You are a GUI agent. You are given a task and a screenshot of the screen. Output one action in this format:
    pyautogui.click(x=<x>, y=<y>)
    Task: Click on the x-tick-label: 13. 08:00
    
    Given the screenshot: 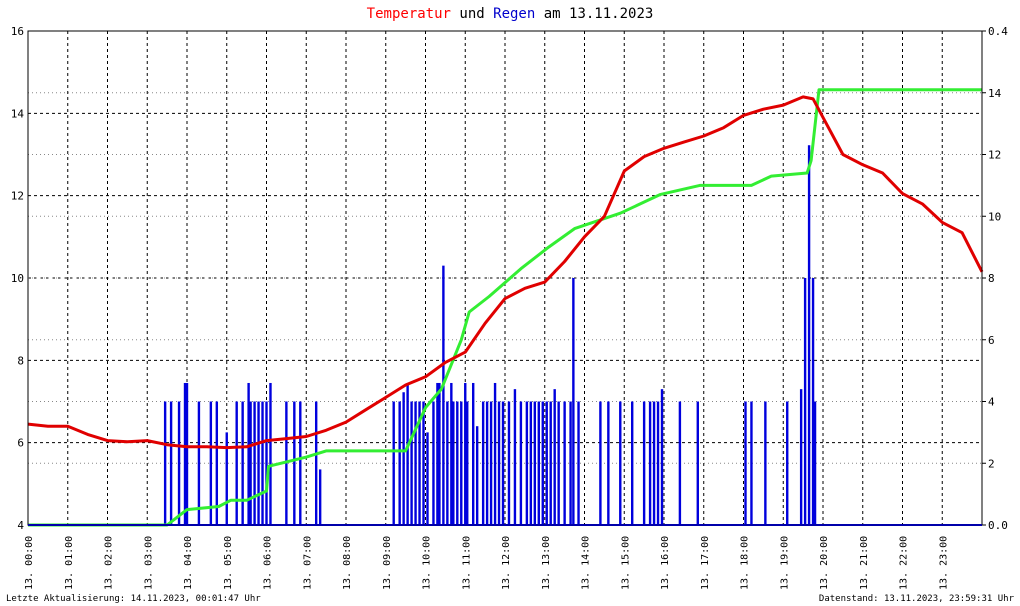 What is the action you would take?
    pyautogui.click(x=347, y=563)
    